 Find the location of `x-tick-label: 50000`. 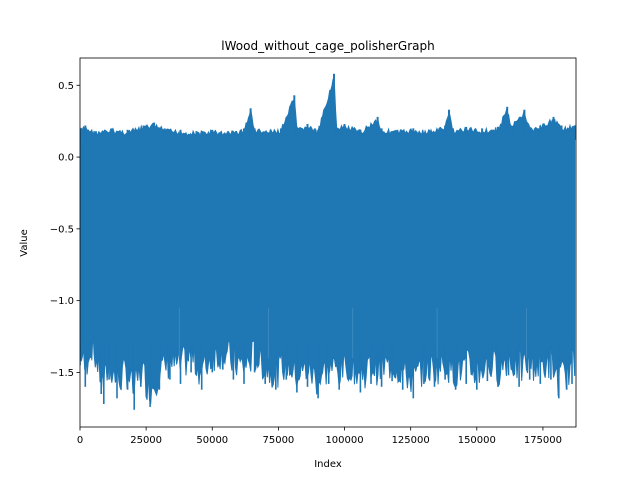

x-tick-label: 50000 is located at coordinates (212, 440).